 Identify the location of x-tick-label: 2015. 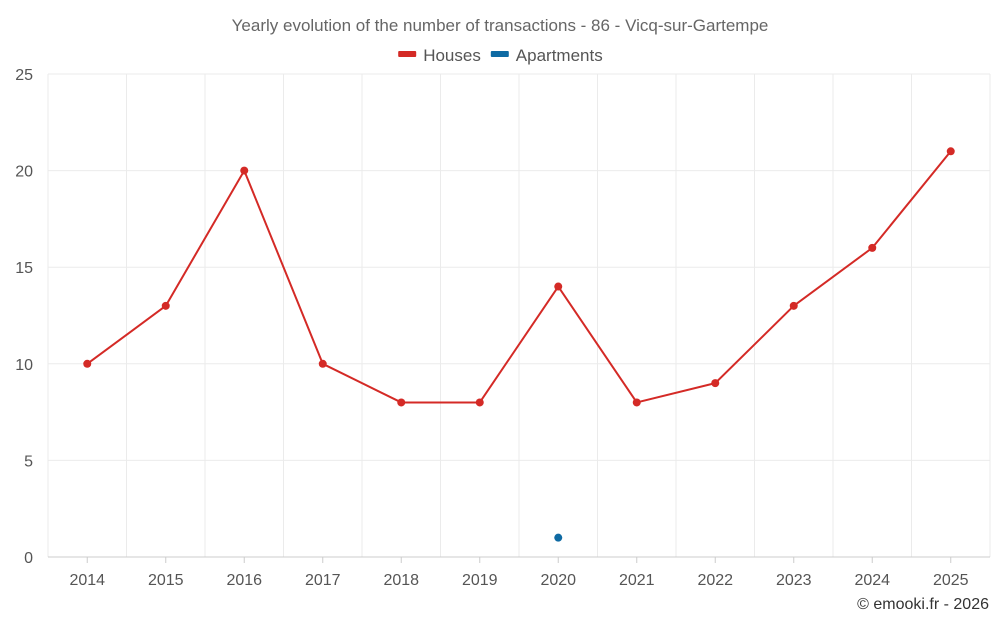
(166, 580).